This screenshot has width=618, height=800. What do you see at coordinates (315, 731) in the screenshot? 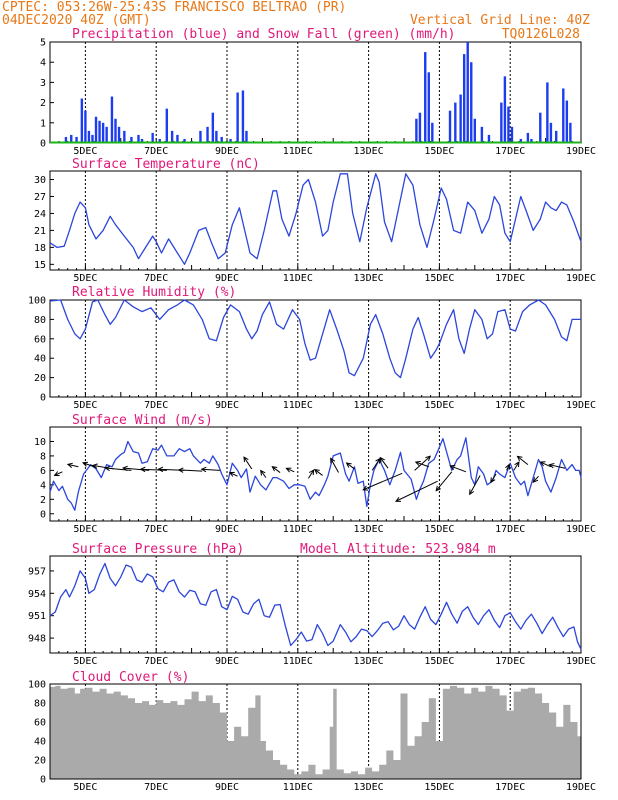
I see `plot-frame-top` at bounding box center [315, 731].